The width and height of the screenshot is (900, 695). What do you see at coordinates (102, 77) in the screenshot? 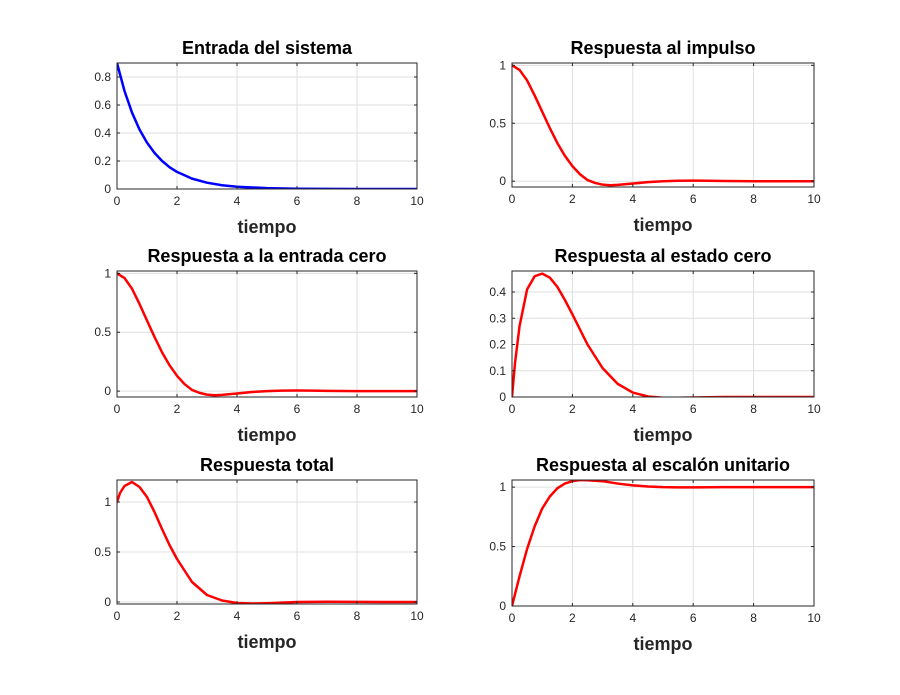
I see `y-tick-label: 0.8` at bounding box center [102, 77].